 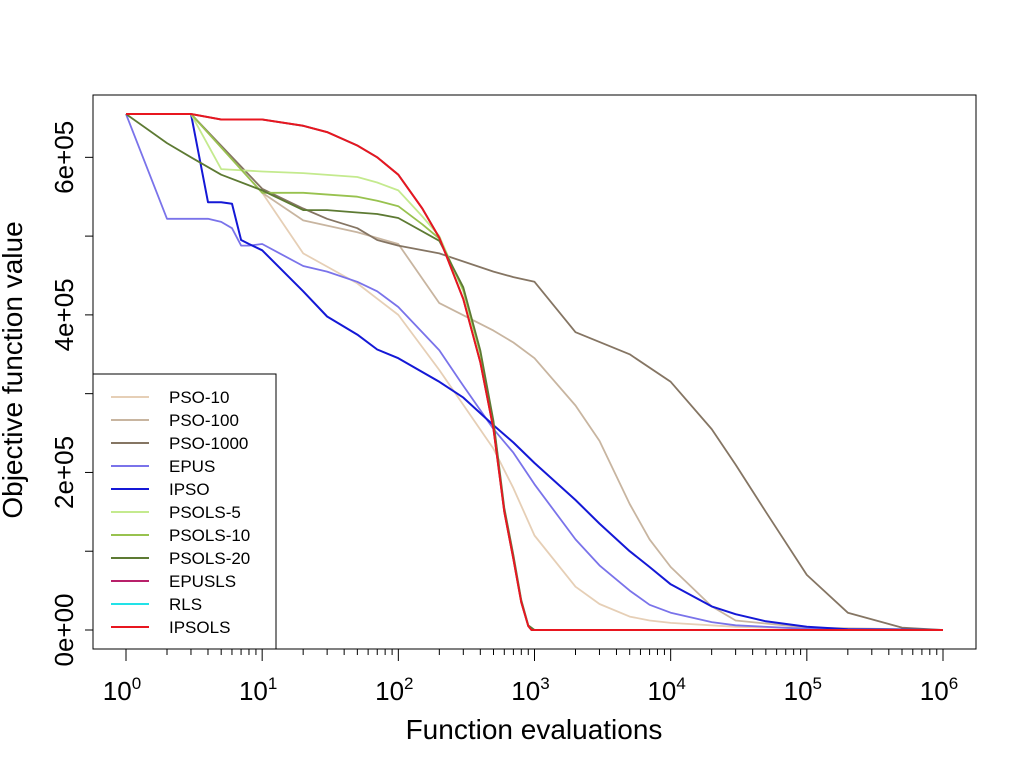 I want to click on legend-label: PSO-1000, so click(x=208, y=443).